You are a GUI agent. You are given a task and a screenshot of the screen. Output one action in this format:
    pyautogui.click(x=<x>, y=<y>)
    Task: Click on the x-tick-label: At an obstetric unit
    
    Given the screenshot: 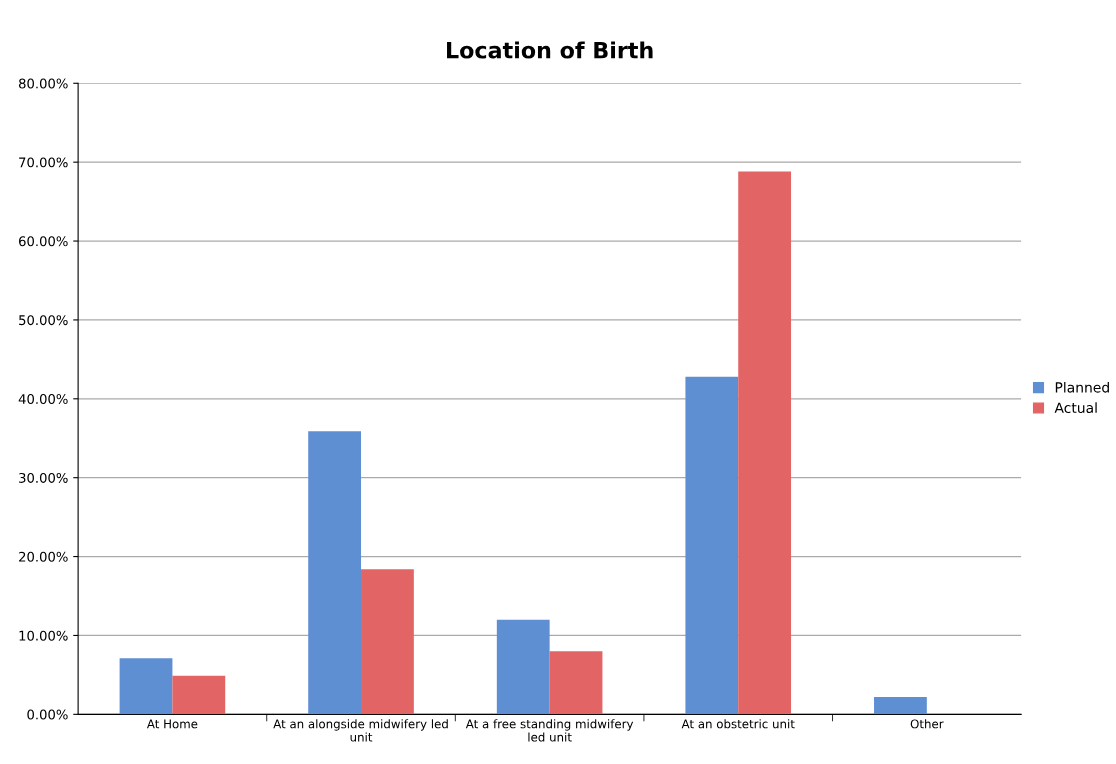 What is the action you would take?
    pyautogui.click(x=738, y=724)
    